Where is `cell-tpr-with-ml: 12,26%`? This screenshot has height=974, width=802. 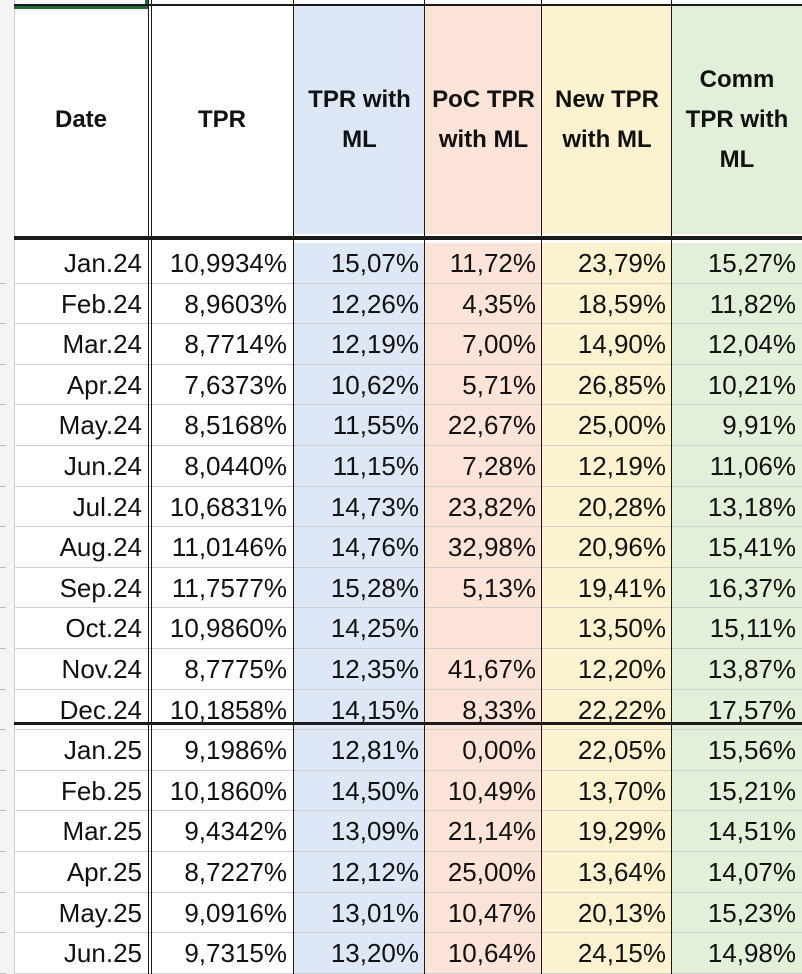
cell-tpr-with-ml: 12,26% is located at coordinates (359, 303).